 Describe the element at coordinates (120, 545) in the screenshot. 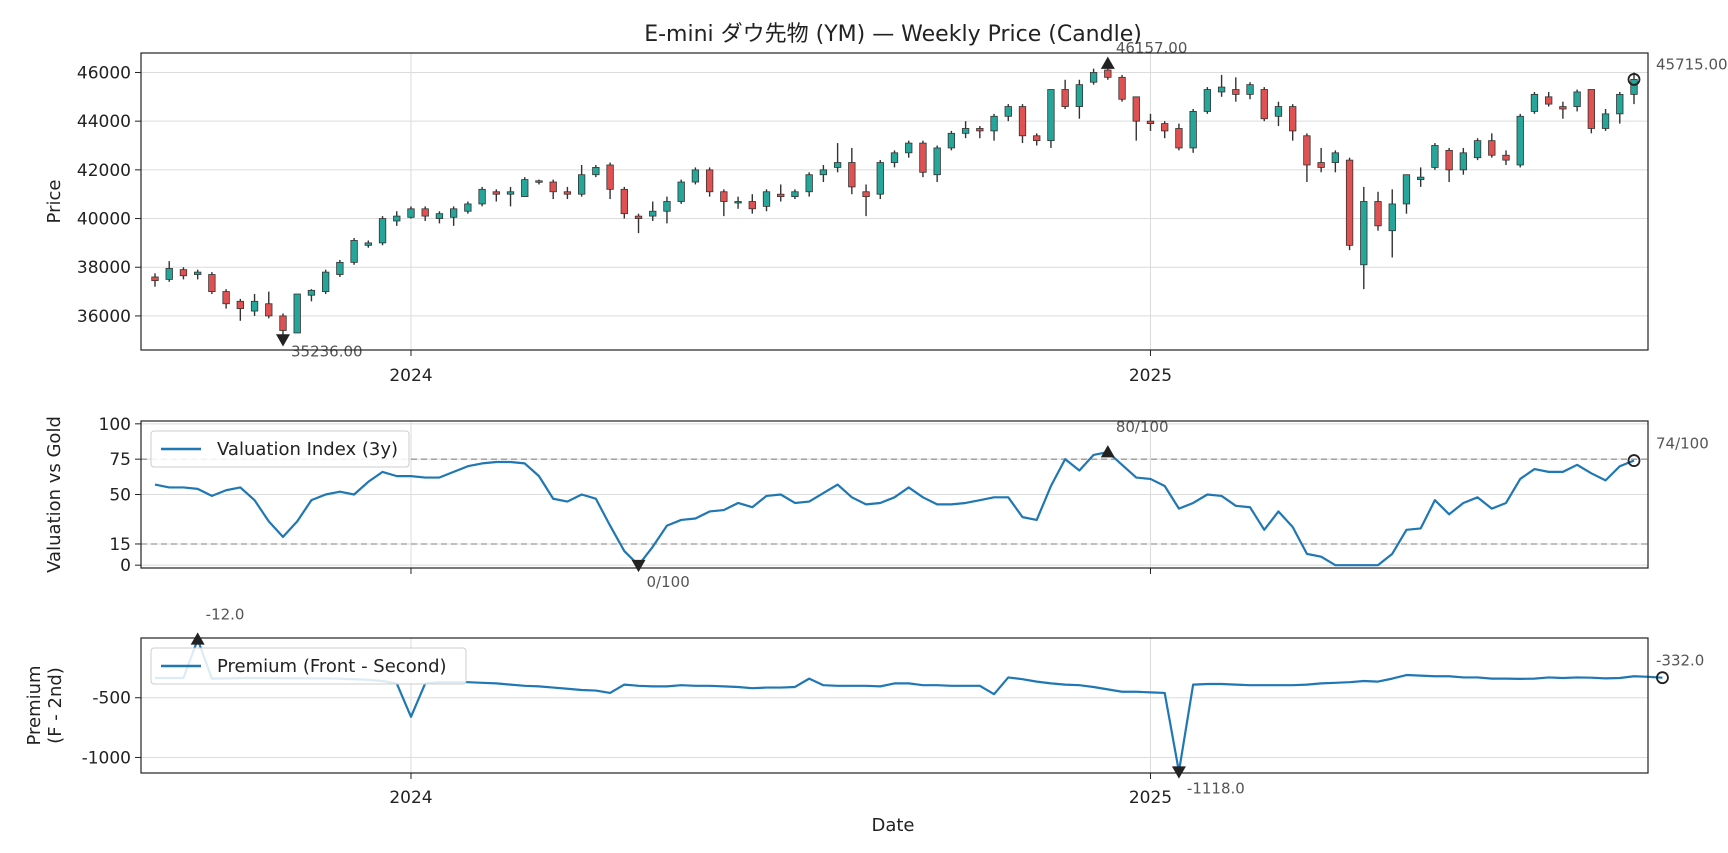

I see `valuation-y-tick-label: 15` at that location.